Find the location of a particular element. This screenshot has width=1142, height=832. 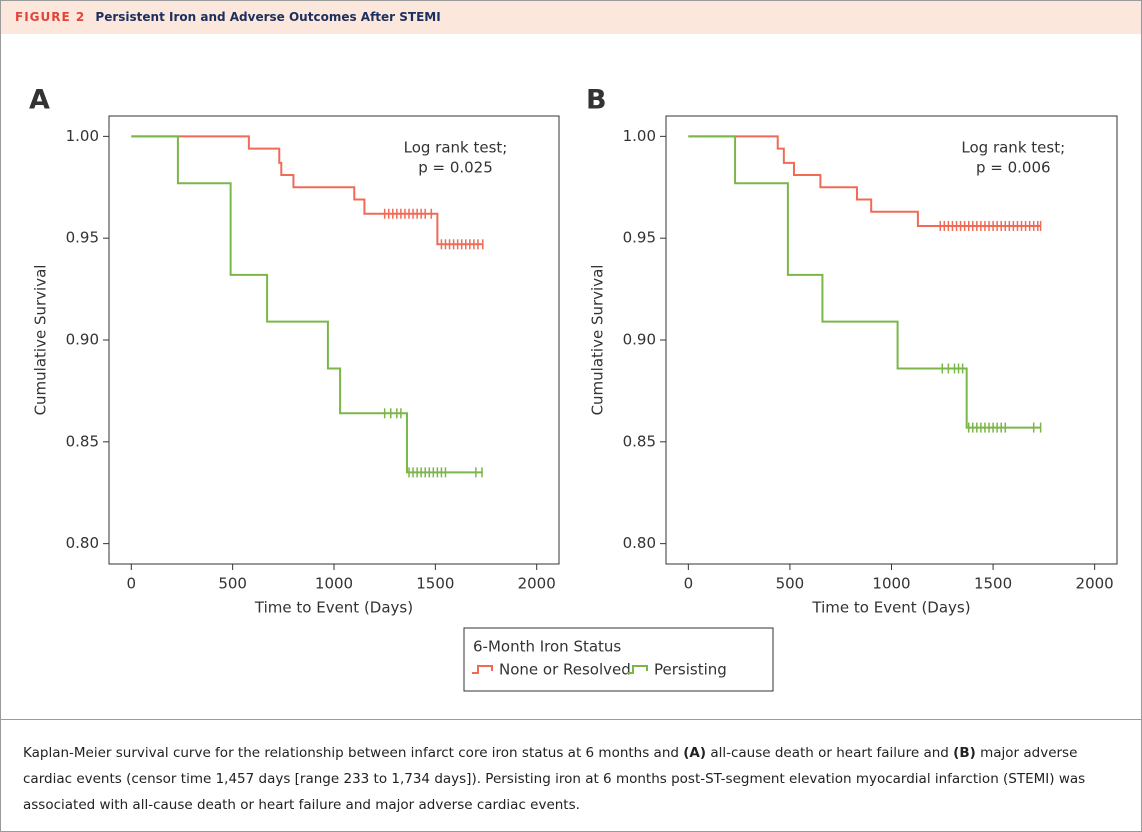

legend-entry: None or Resolved is located at coordinates (565, 670).